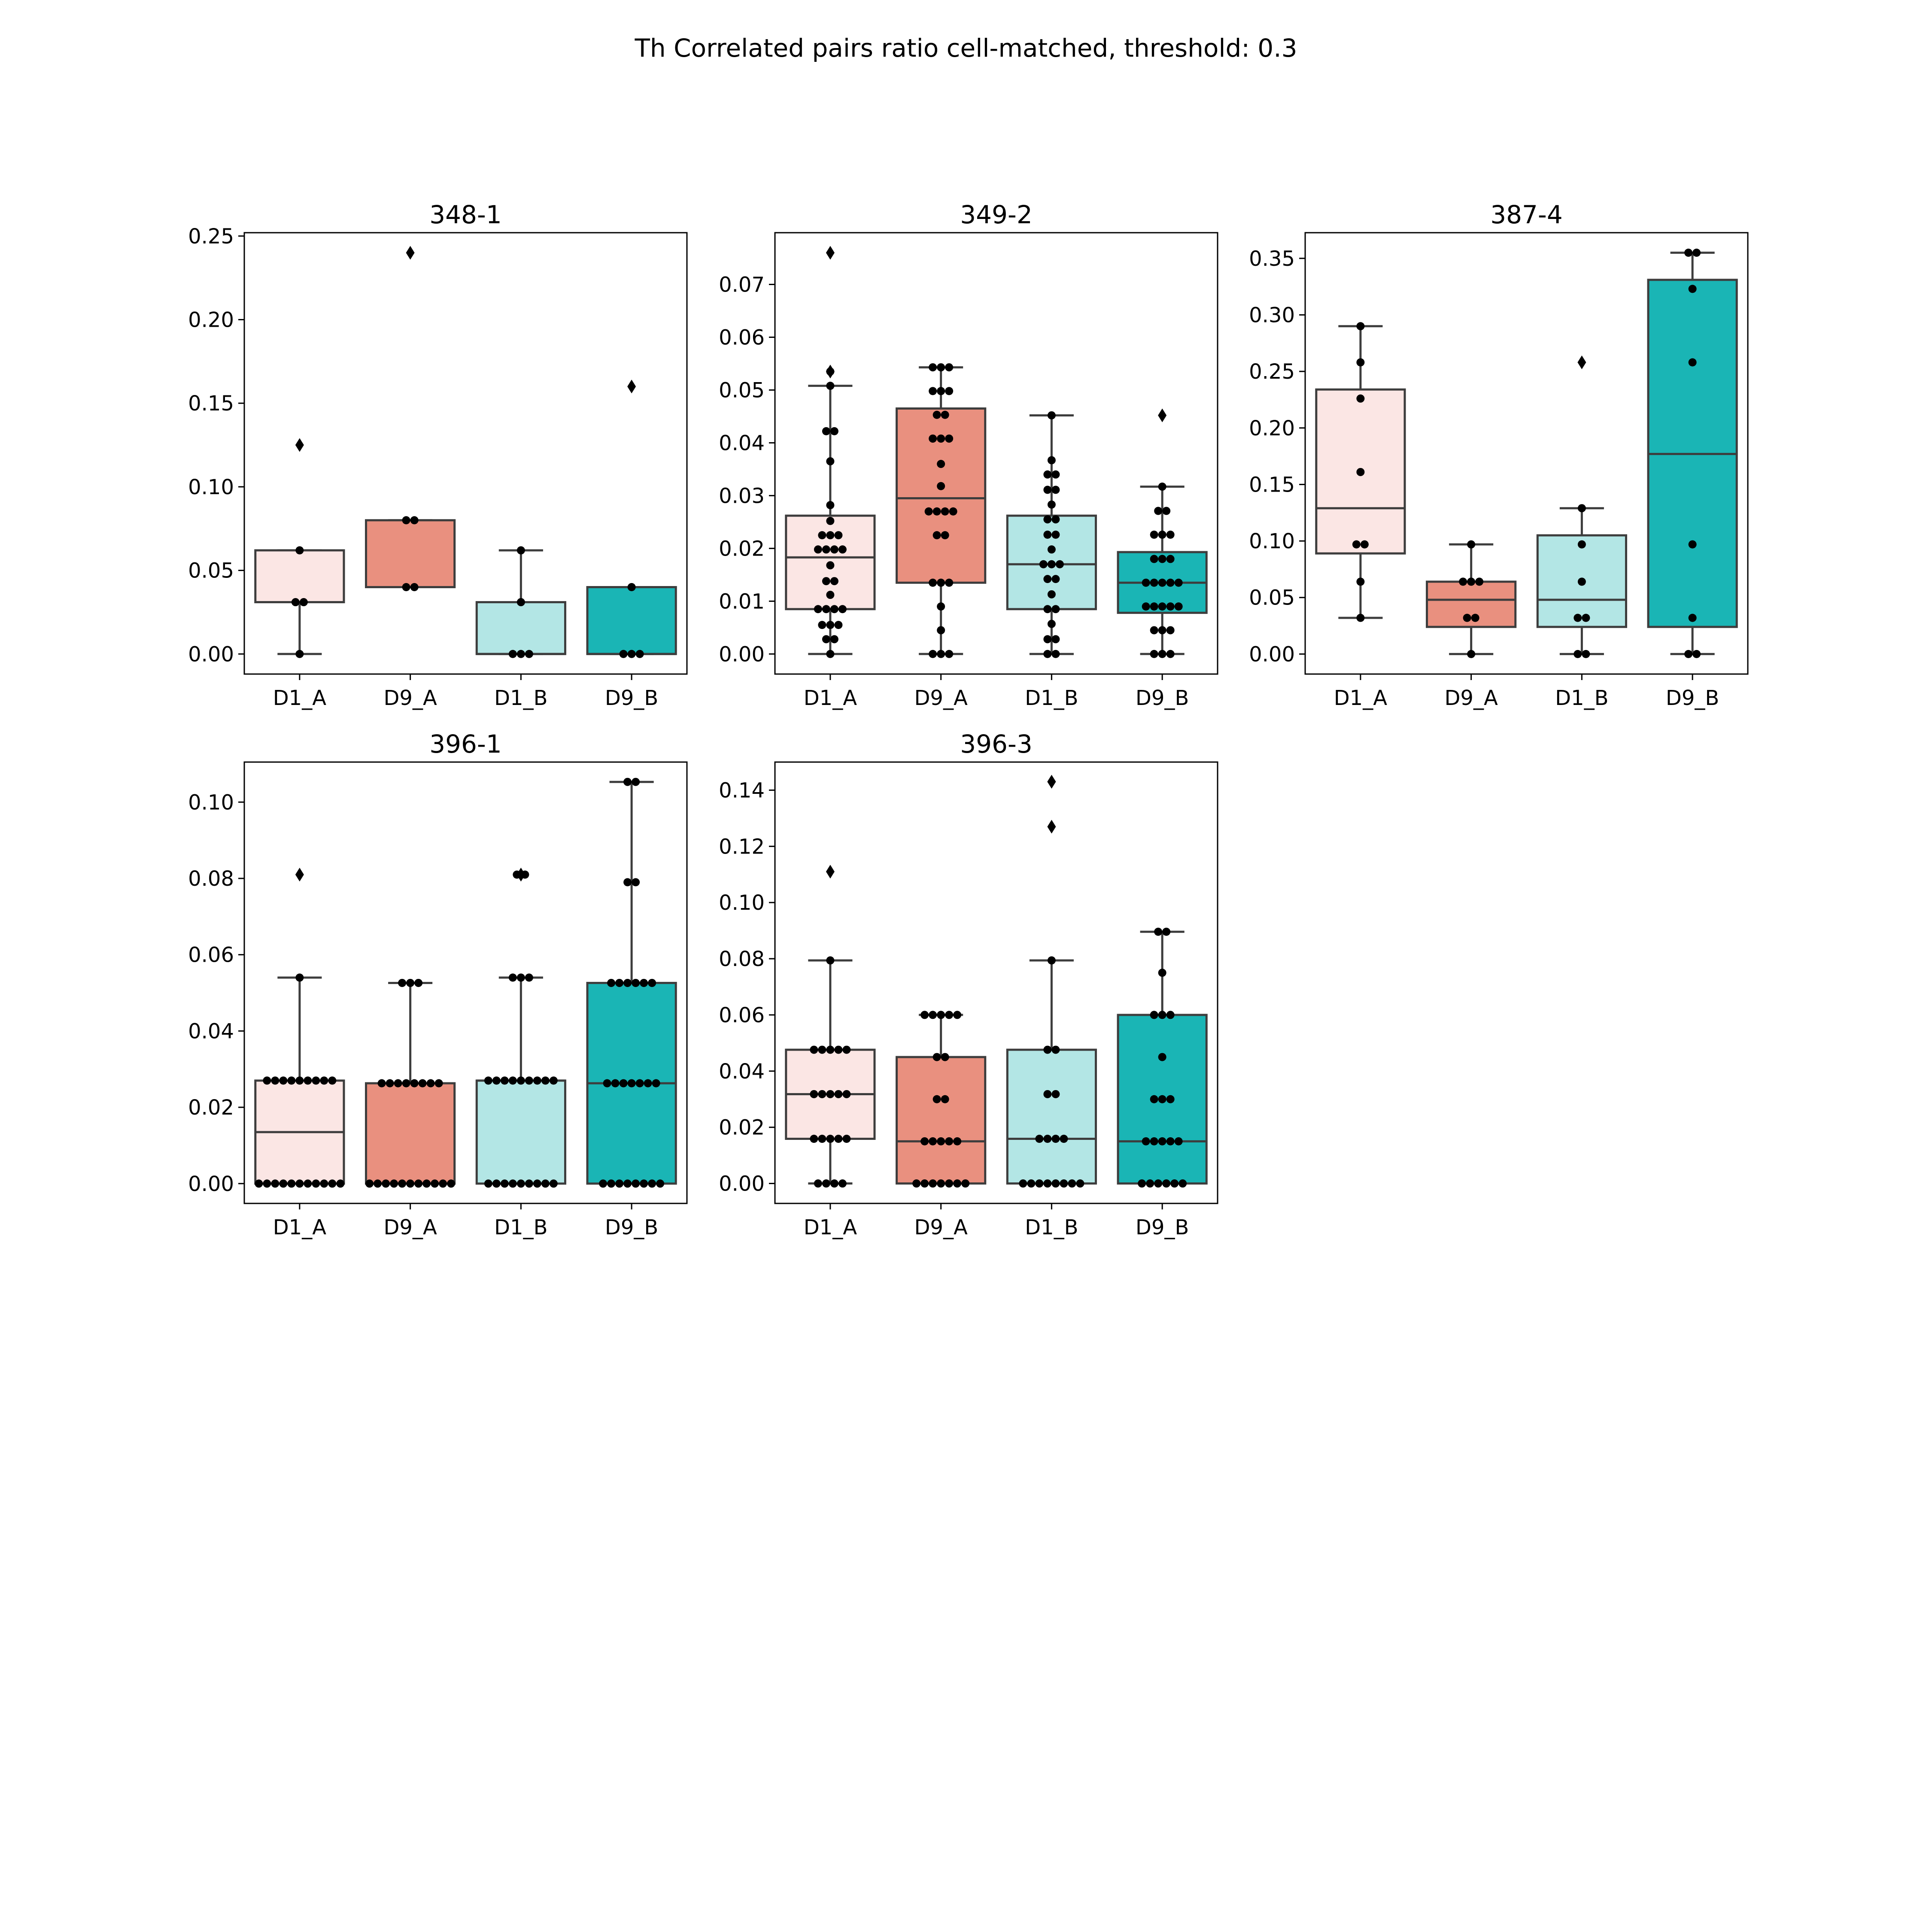  Describe the element at coordinates (1162, 533) in the screenshot. I see `box-group-D9_B` at that location.